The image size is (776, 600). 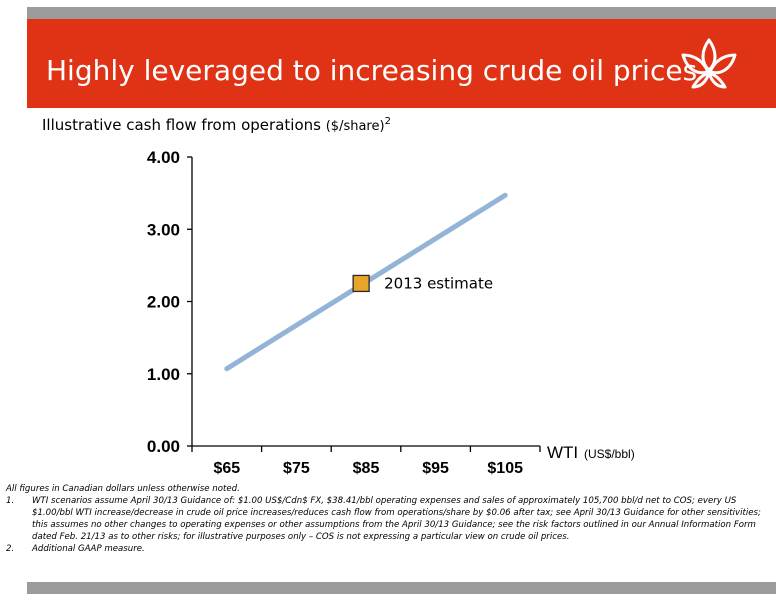 What do you see at coordinates (355, 126) in the screenshot?
I see `subtitle-unit: ($/share)` at bounding box center [355, 126].